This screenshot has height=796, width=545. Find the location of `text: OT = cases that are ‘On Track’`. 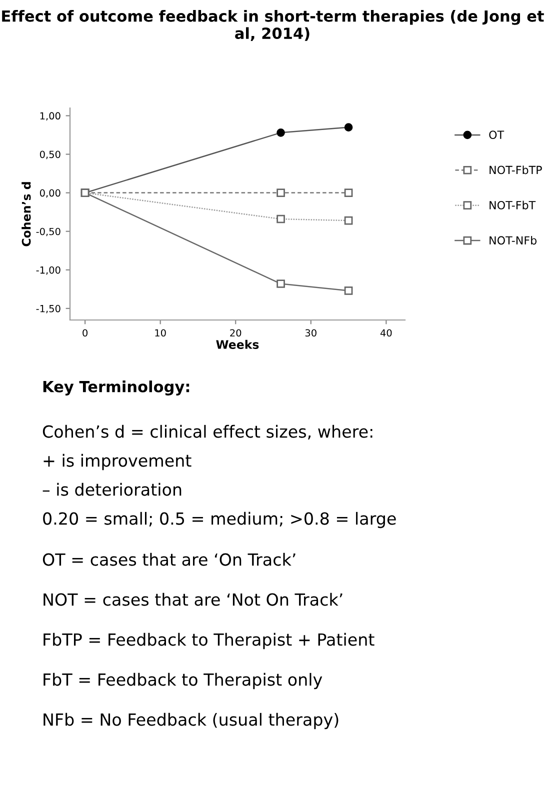

text: OT = cases that are ‘On Track’ is located at coordinates (169, 559).